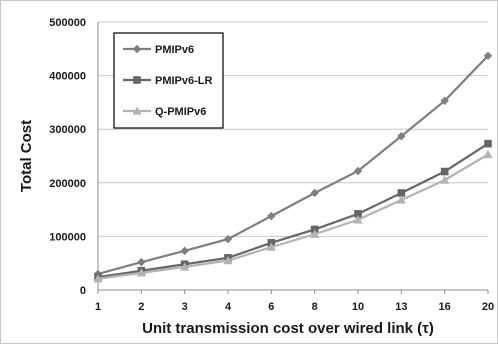 Image resolution: width=498 pixels, height=344 pixels. Describe the element at coordinates (141, 307) in the screenshot. I see `x-tick-label: 2` at that location.